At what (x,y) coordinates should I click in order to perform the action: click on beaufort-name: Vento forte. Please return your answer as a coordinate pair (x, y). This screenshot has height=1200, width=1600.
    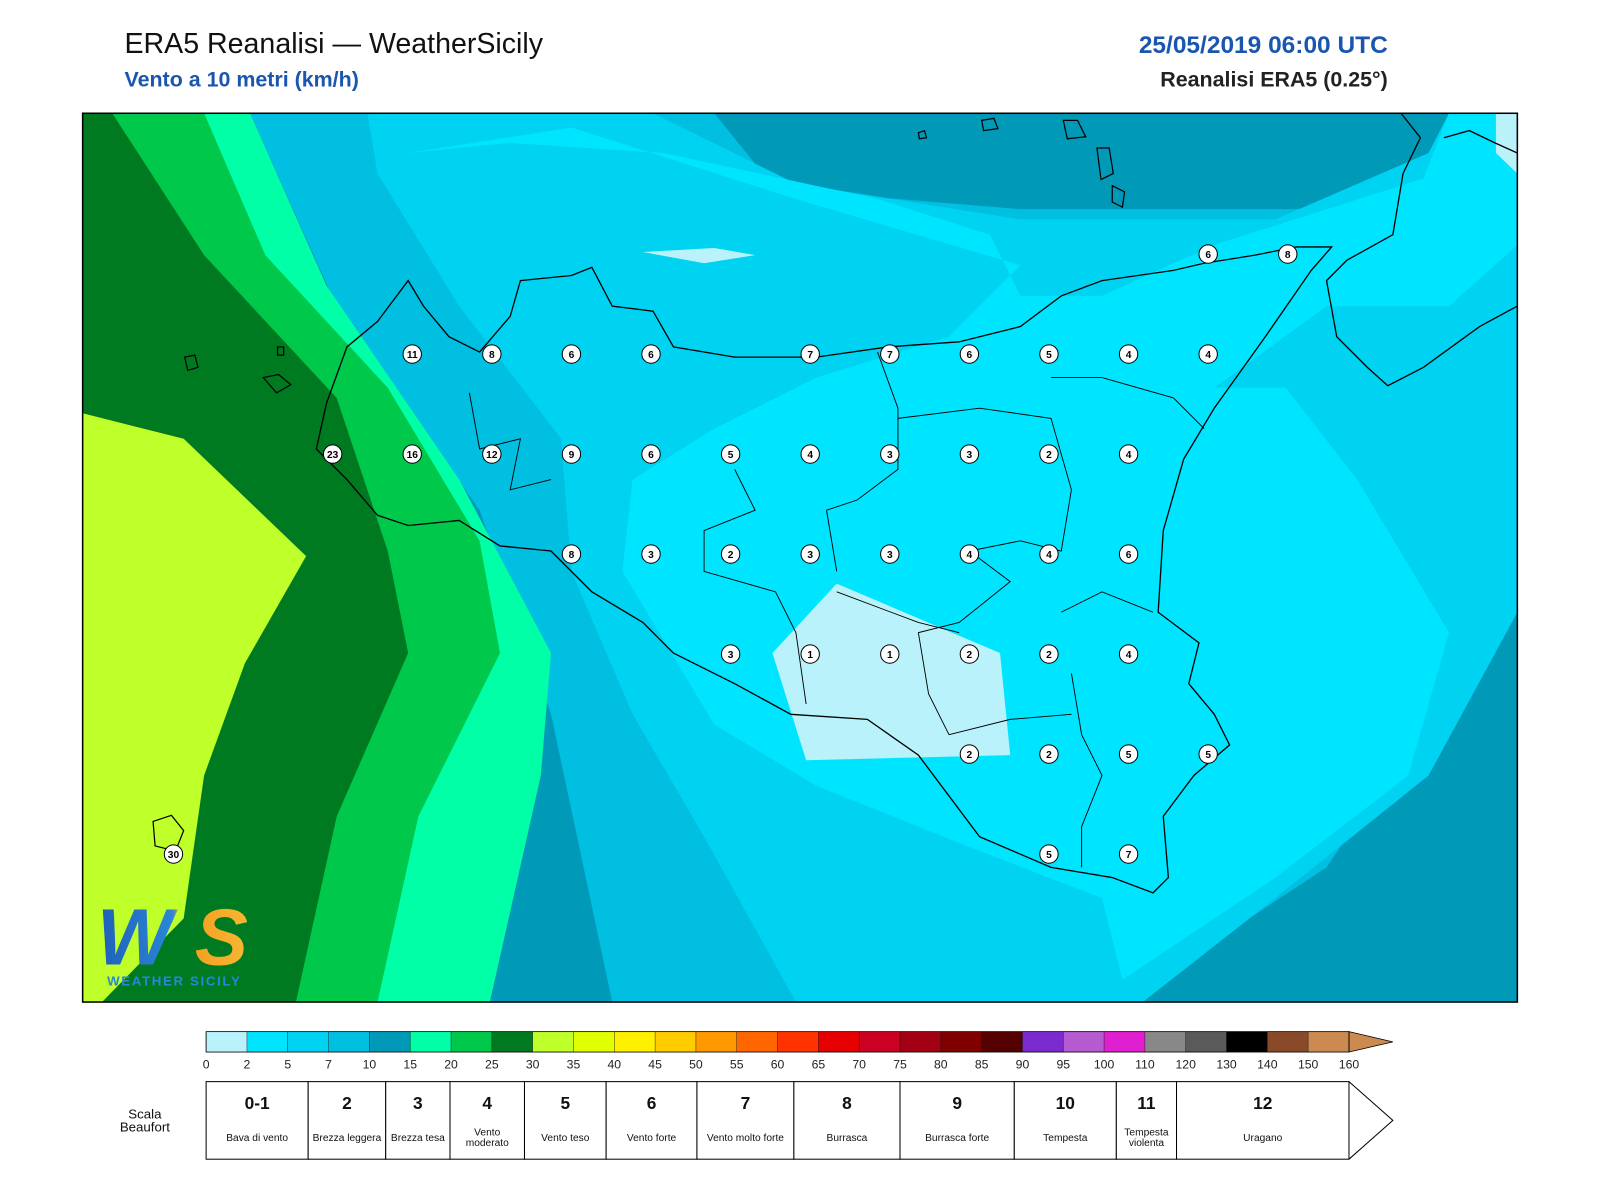
    Looking at the image, I should click on (651, 1138).